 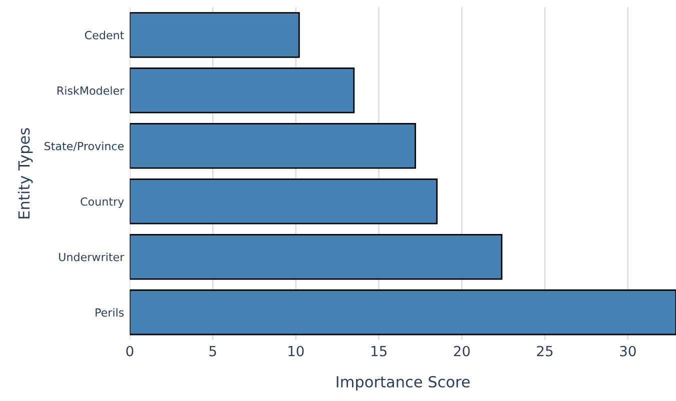 I want to click on x-tick-label: 0, so click(x=130, y=351).